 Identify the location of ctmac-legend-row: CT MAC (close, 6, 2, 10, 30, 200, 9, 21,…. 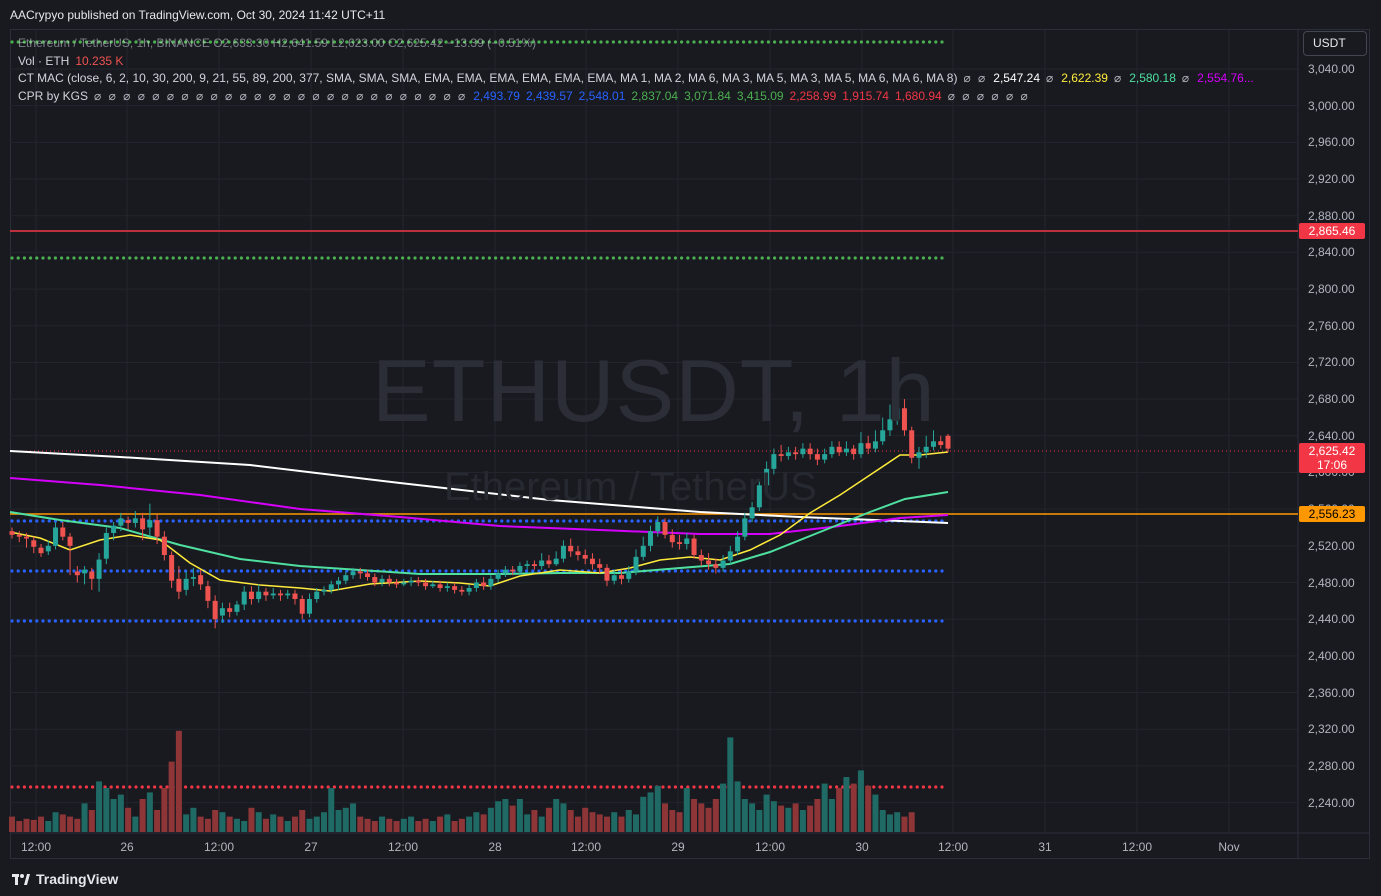
(636, 79).